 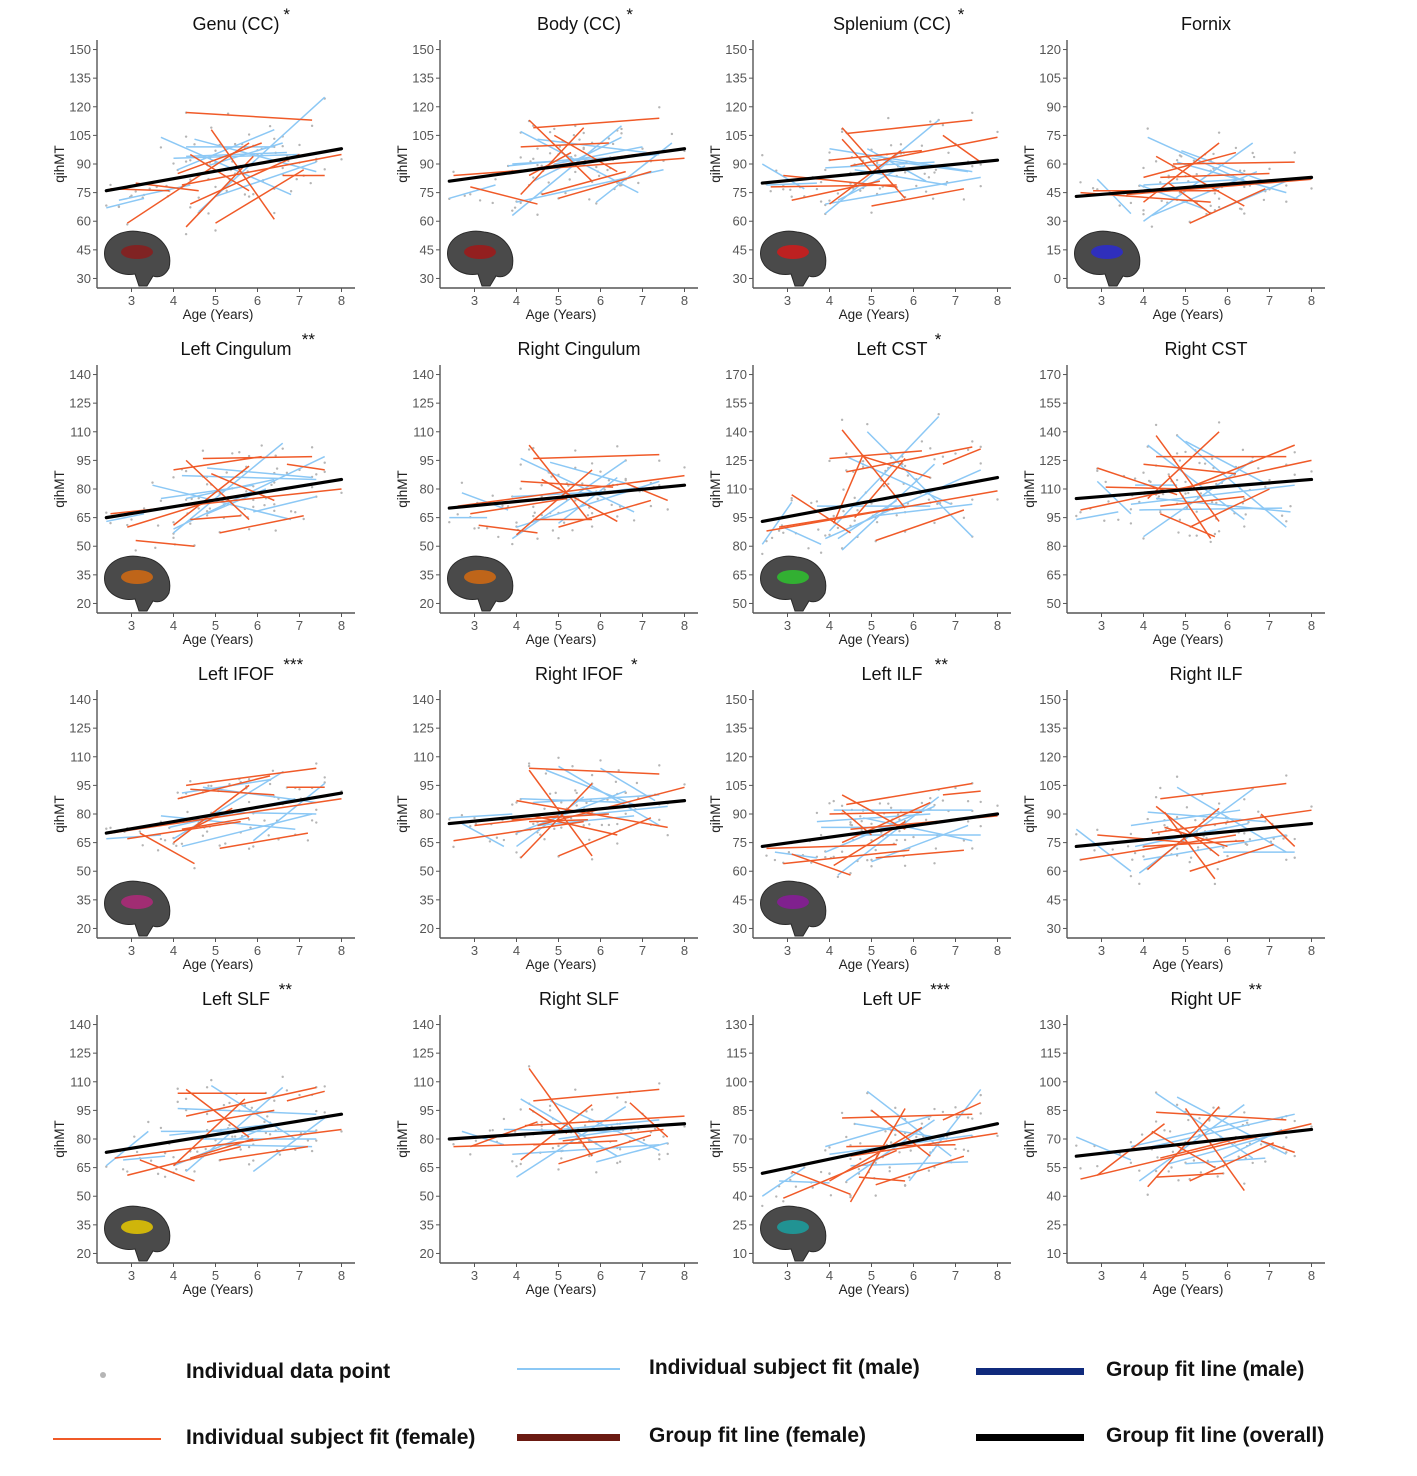 I want to click on x-tick-label: 4, so click(x=516, y=950).